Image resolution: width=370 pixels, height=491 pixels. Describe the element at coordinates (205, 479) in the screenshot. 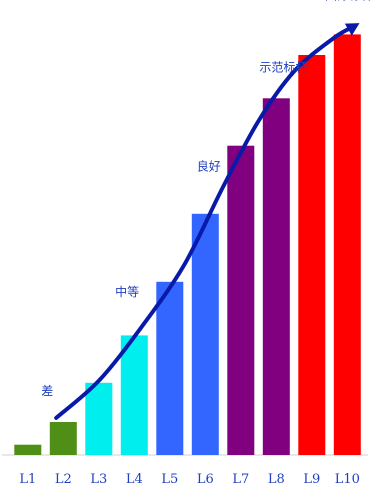

I see `tick-label-l6: L6` at that location.